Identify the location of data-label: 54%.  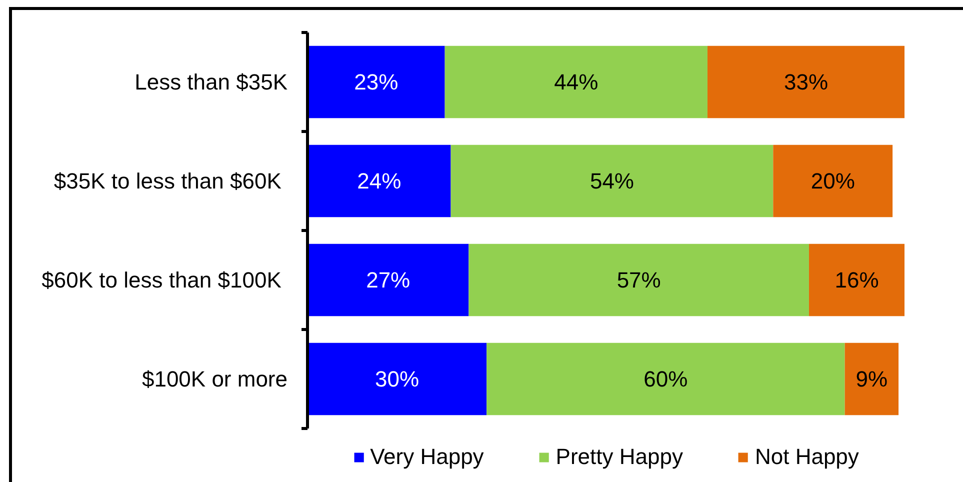
(612, 181).